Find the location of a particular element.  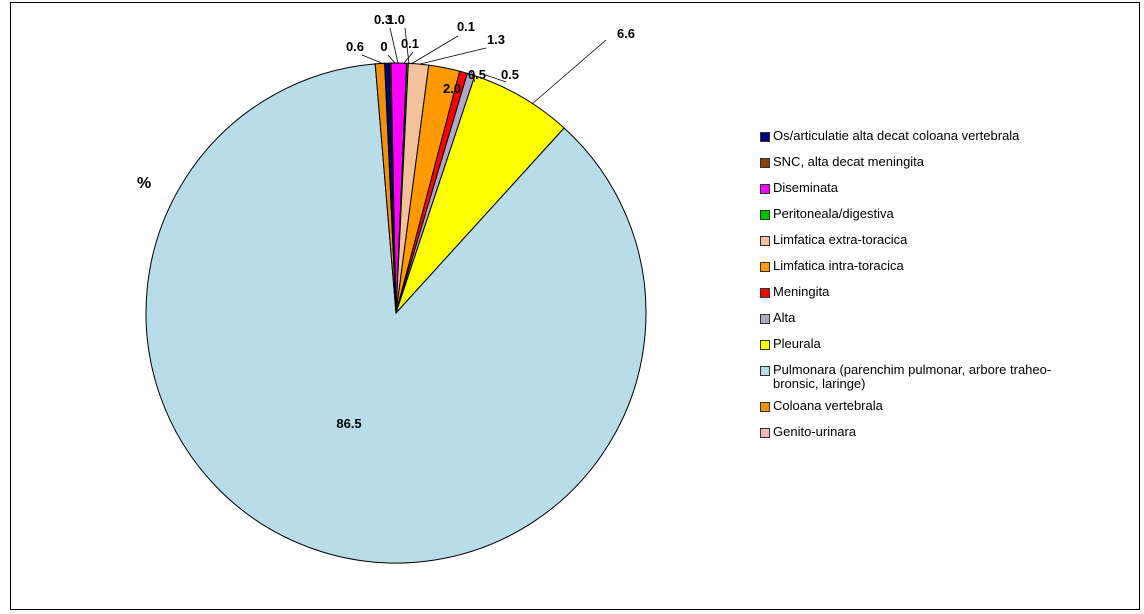

legend-item: Peritoneala/digestiva is located at coordinates (941, 214).